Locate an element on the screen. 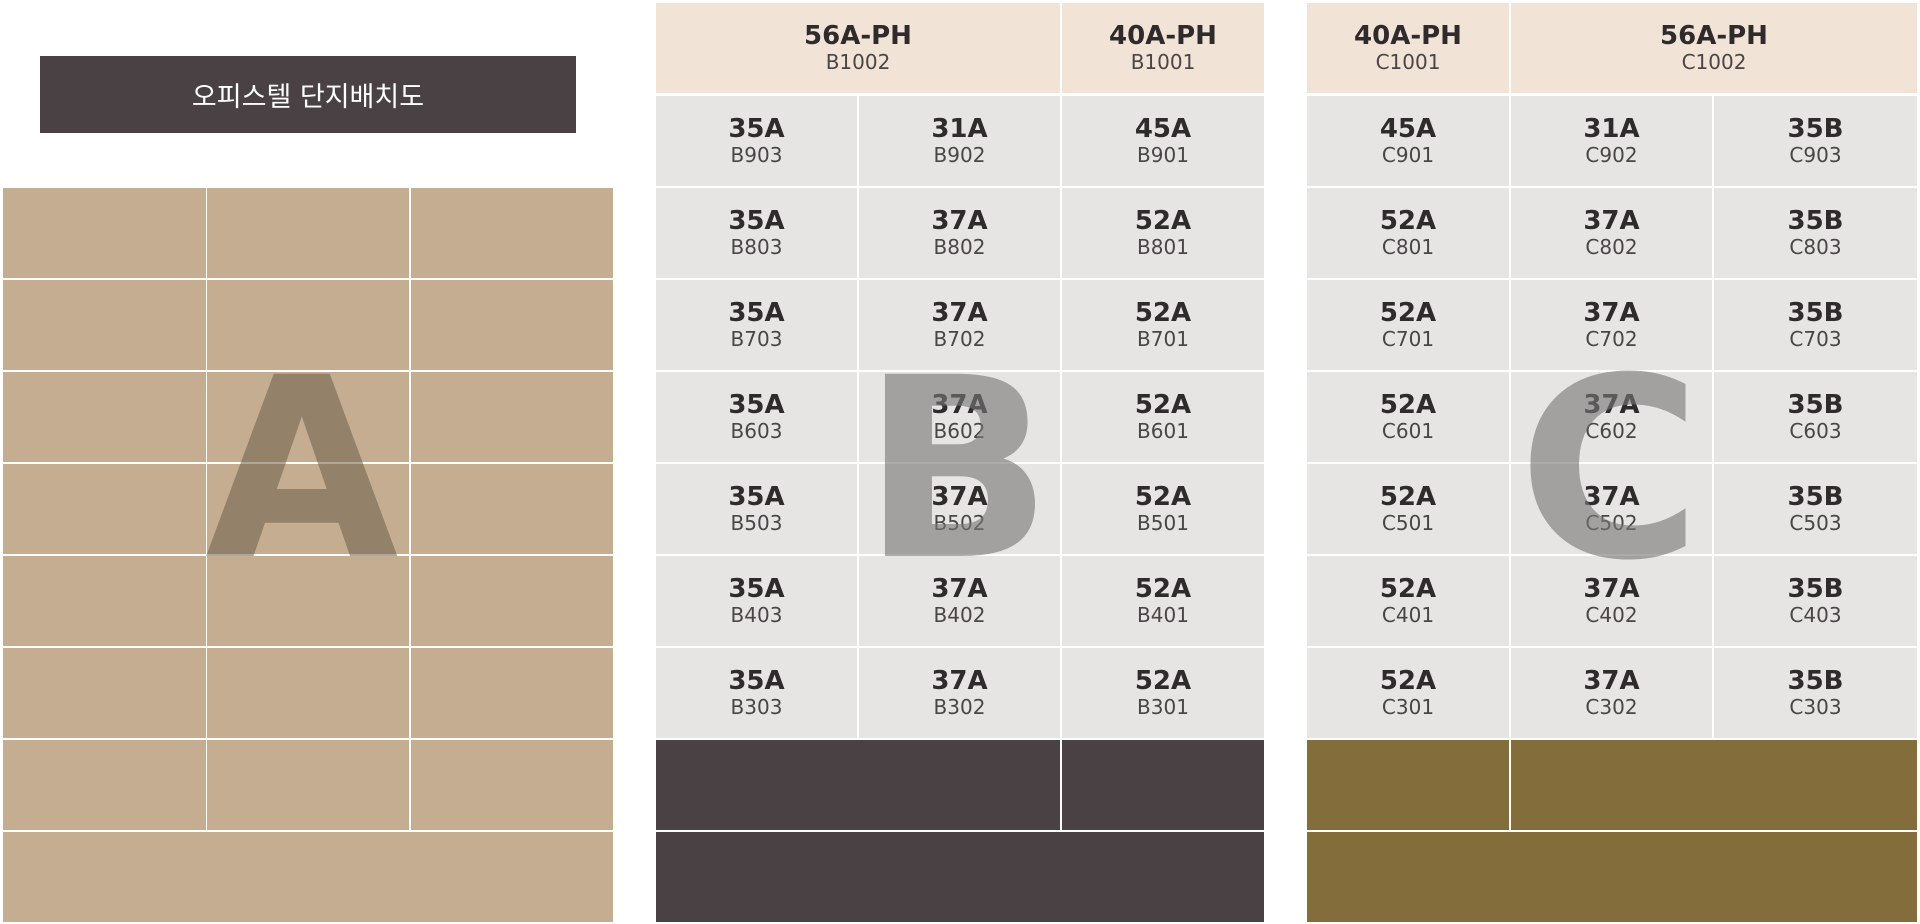  unit-code-label: B703 is located at coordinates (756, 339).